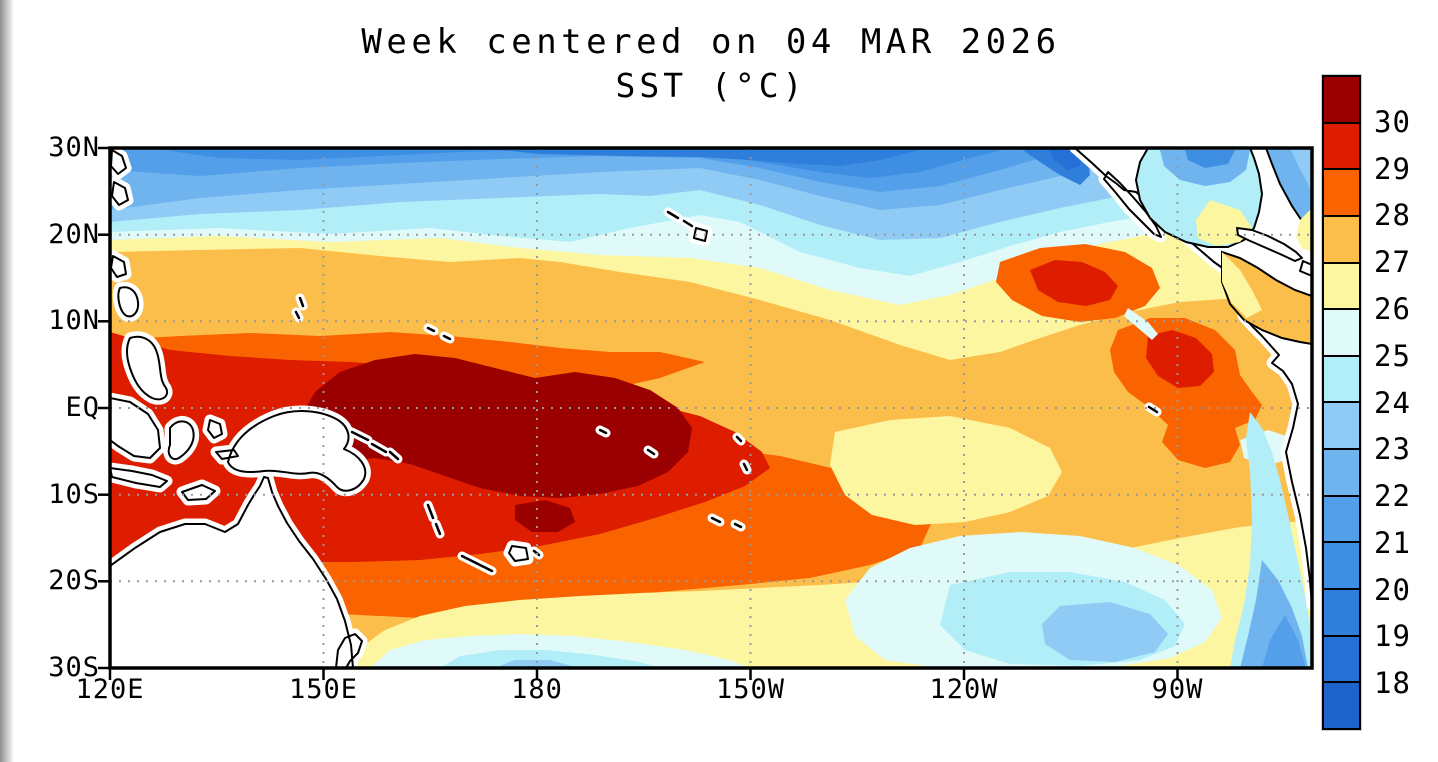 The image size is (1438, 762). Describe the element at coordinates (74, 494) in the screenshot. I see `lat-label: 10S` at that location.